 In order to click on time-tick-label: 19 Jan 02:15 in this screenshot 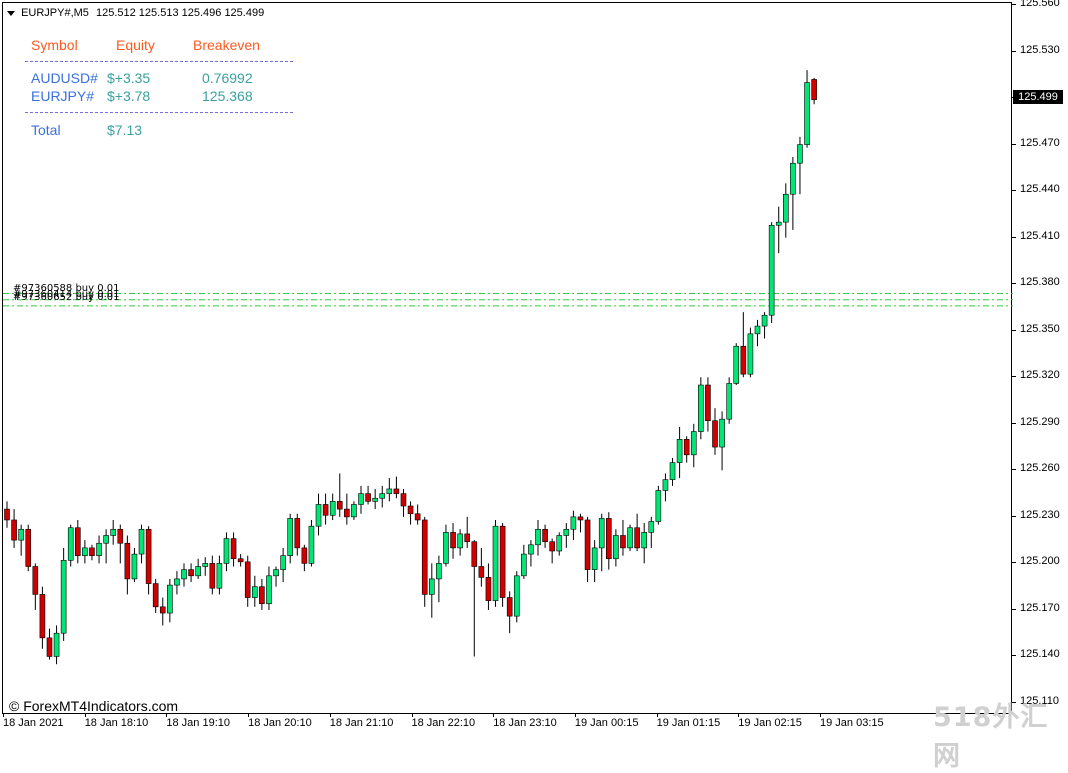, I will do `click(770, 723)`.